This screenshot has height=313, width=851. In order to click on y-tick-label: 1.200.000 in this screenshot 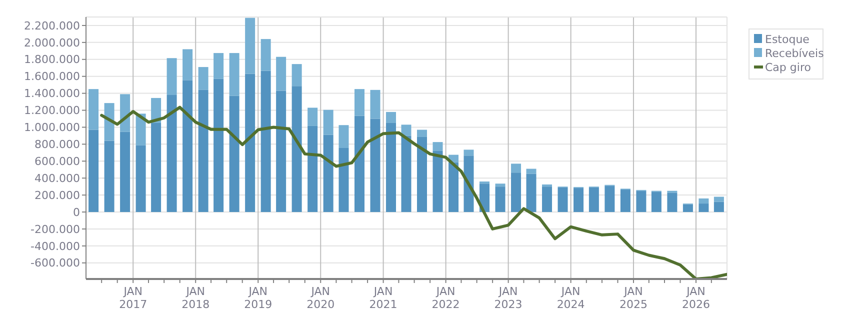, I will do `click(52, 111)`.